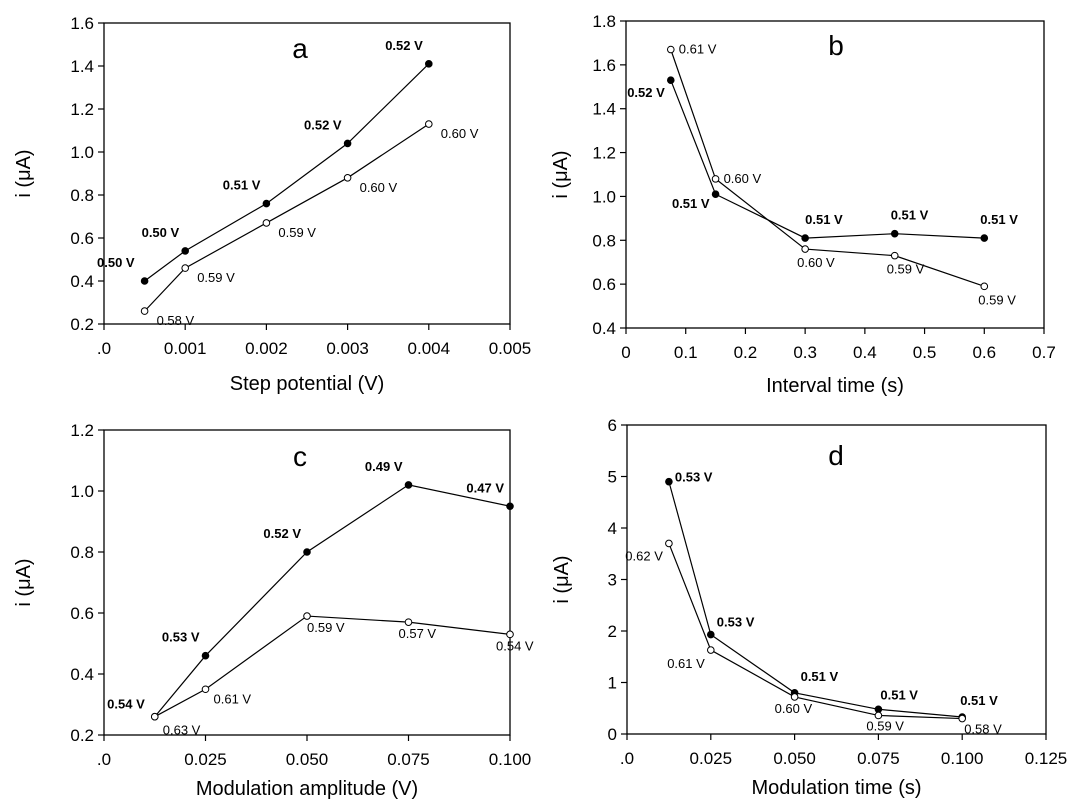 The width and height of the screenshot is (1080, 808). Describe the element at coordinates (711, 758) in the screenshot. I see `x-tick-label: 0.025` at that location.